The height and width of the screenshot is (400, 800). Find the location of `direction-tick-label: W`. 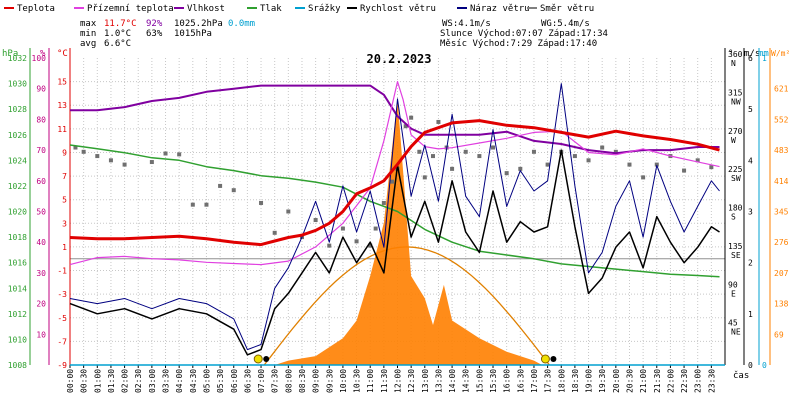

direction-tick-label: W is located at coordinates (733, 140).